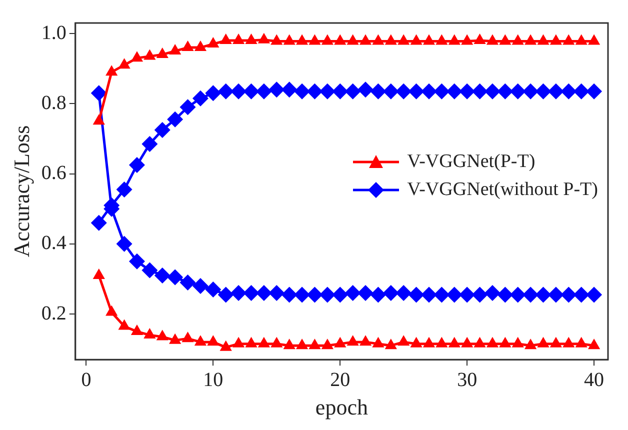 This screenshot has height=430, width=628. Describe the element at coordinates (53, 33) in the screenshot. I see `y-tick-label: 1.0` at that location.